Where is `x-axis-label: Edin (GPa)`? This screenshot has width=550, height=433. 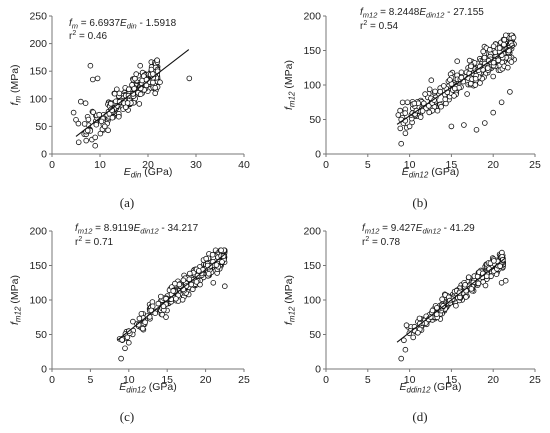 x-axis-label: Edin (GPa) is located at coordinates (148, 173).